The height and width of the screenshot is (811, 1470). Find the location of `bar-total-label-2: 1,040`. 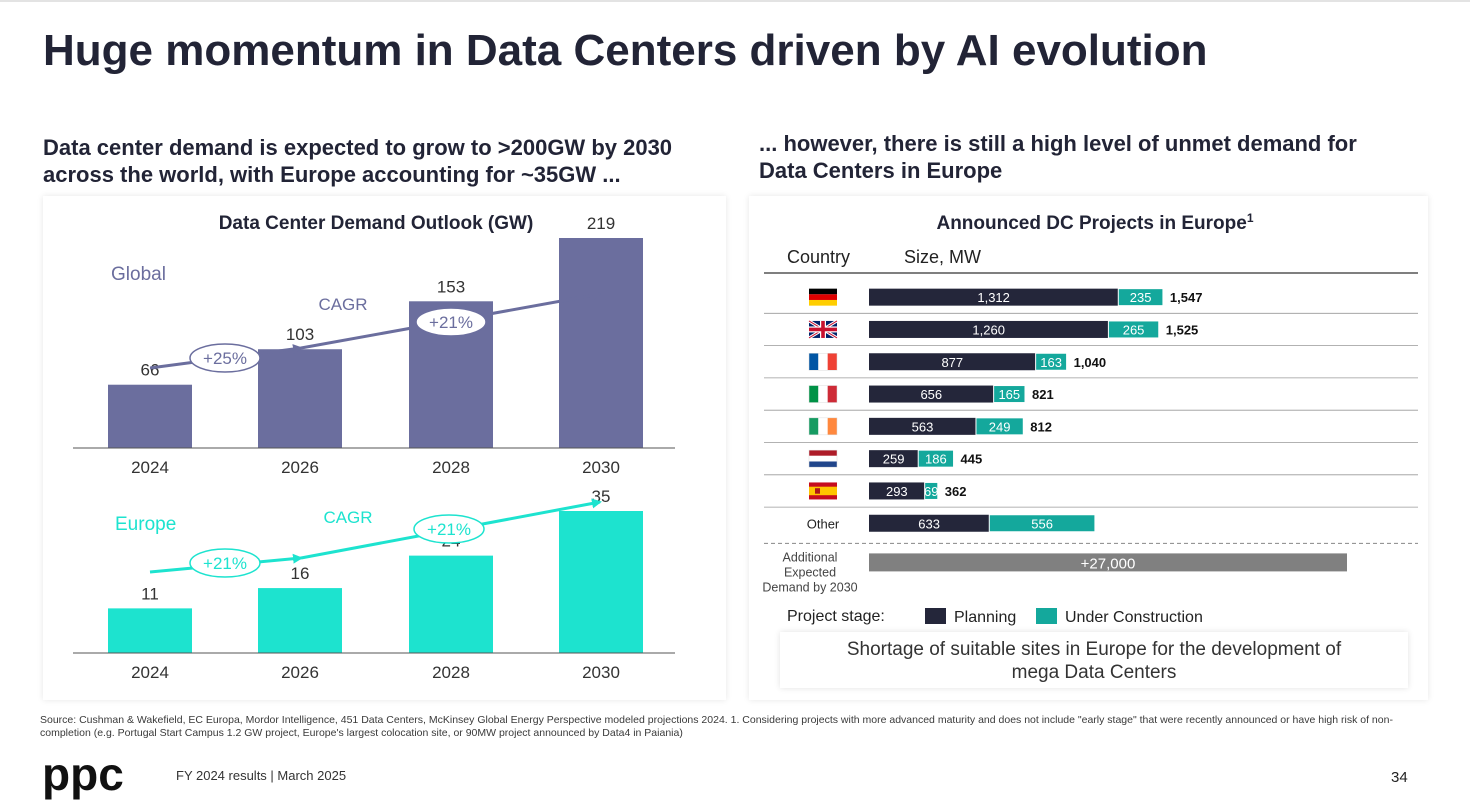

bar-total-label-2: 1,040 is located at coordinates (1090, 362).